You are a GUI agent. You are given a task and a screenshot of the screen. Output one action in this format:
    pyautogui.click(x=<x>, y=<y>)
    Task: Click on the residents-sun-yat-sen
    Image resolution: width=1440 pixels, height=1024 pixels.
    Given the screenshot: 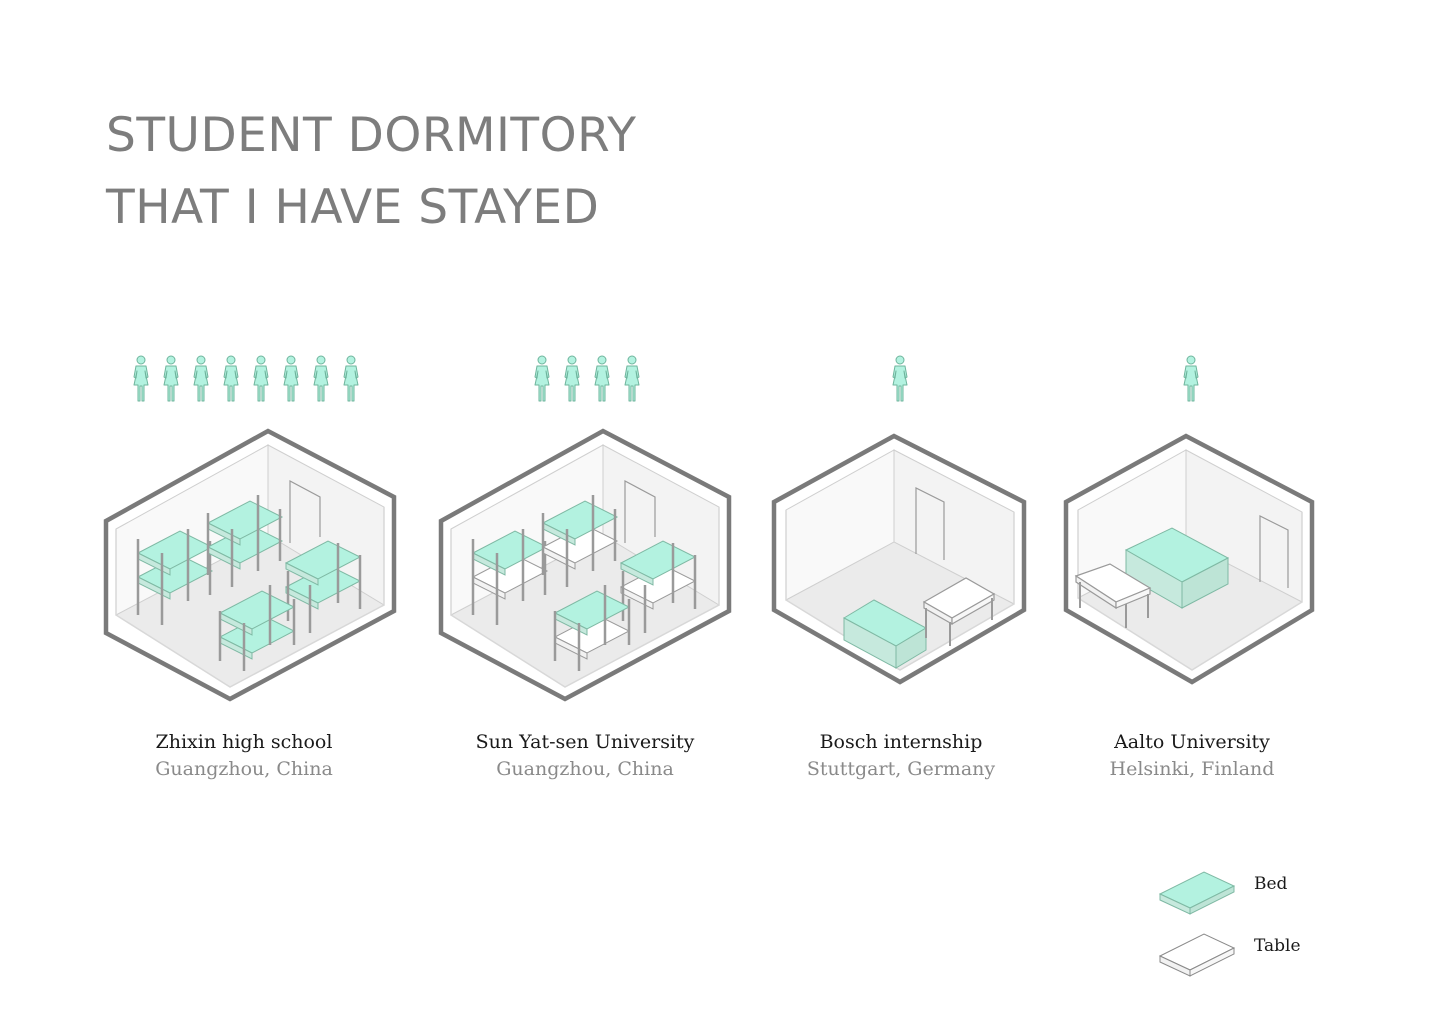 What is the action you would take?
    pyautogui.click(x=587, y=379)
    